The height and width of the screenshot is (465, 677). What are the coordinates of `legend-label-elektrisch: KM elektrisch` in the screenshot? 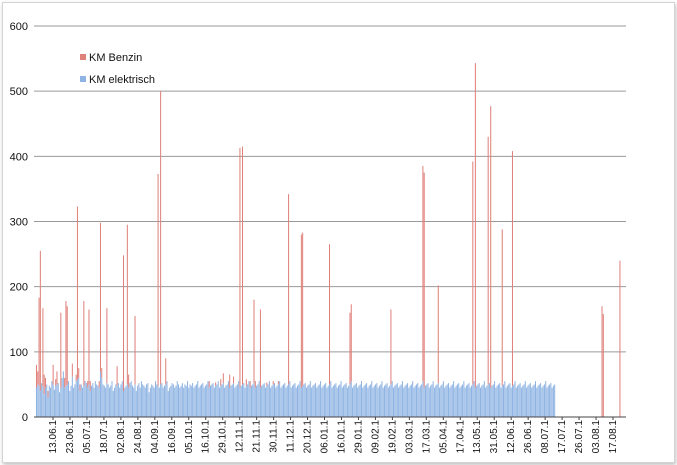 It's located at (122, 80).